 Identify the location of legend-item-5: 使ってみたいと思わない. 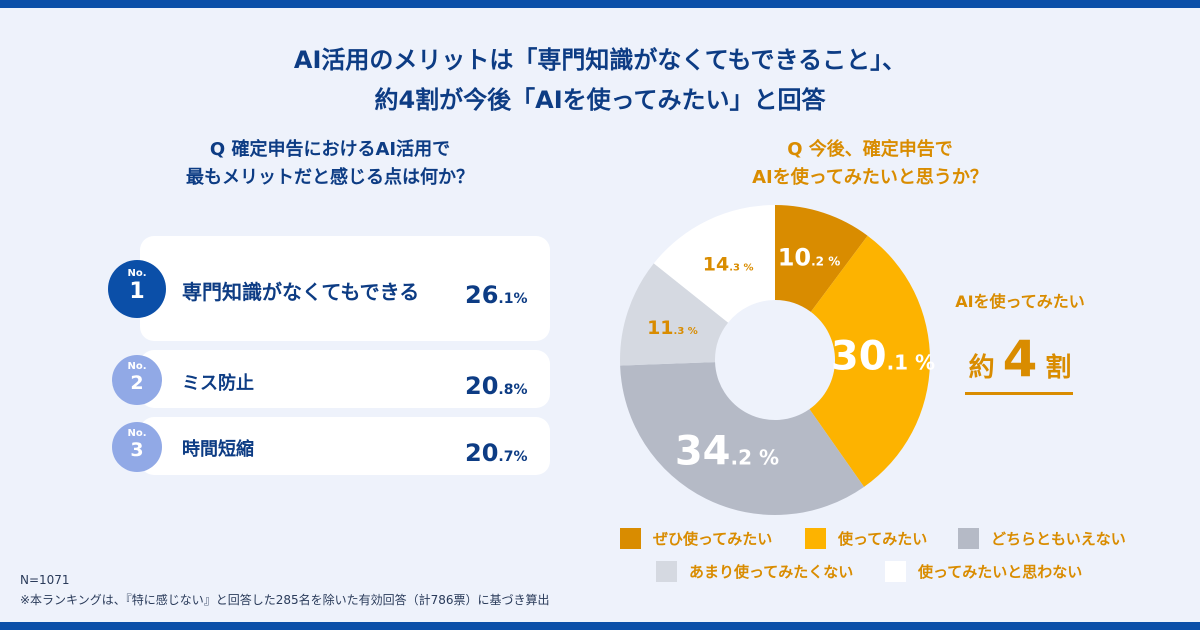
(983, 571).